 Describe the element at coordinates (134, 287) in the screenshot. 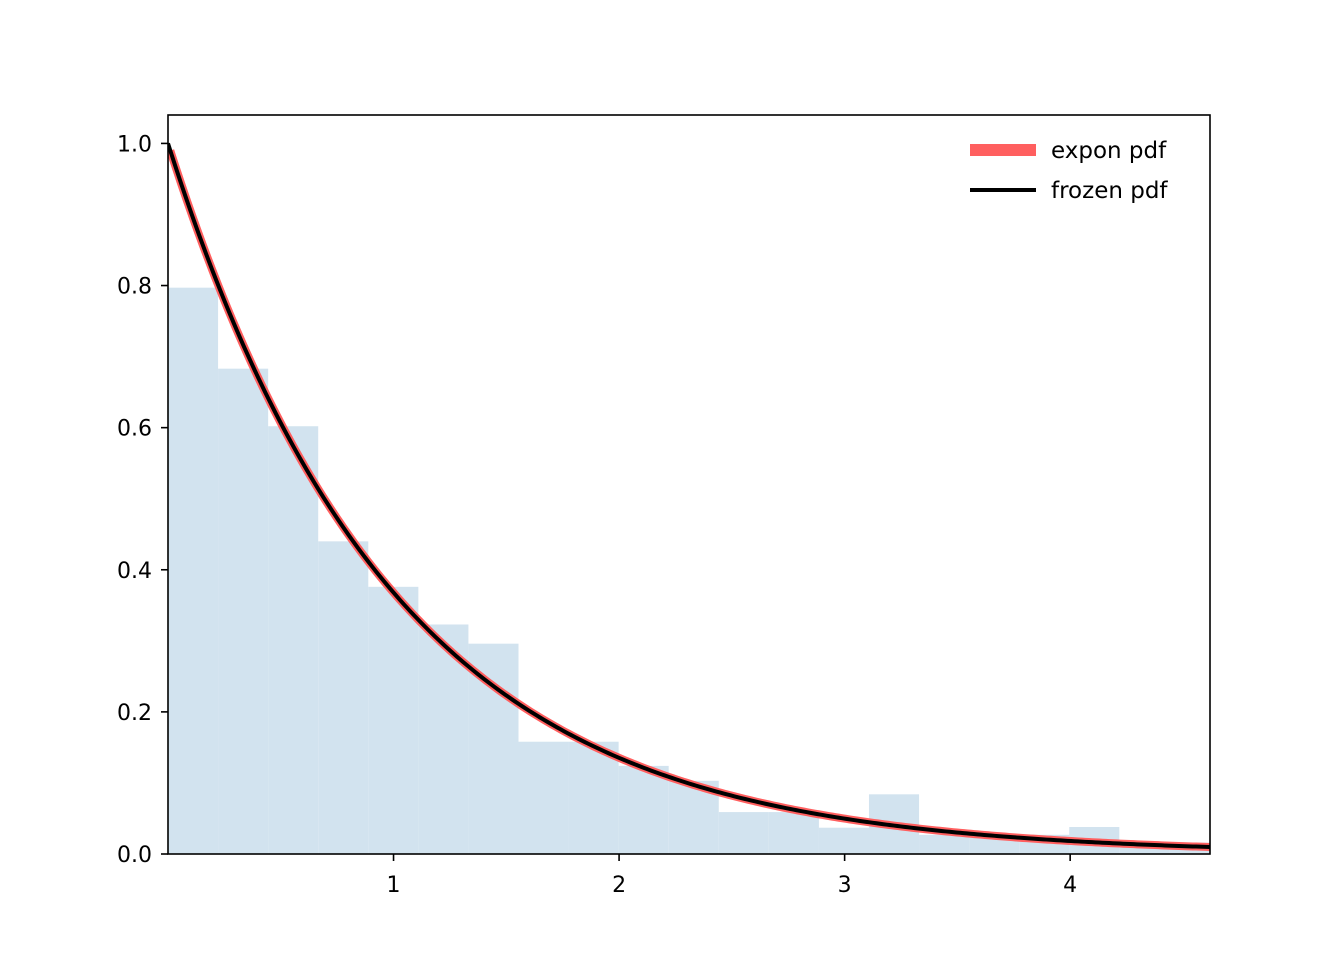

I see `y-tick-label: 0.8` at that location.